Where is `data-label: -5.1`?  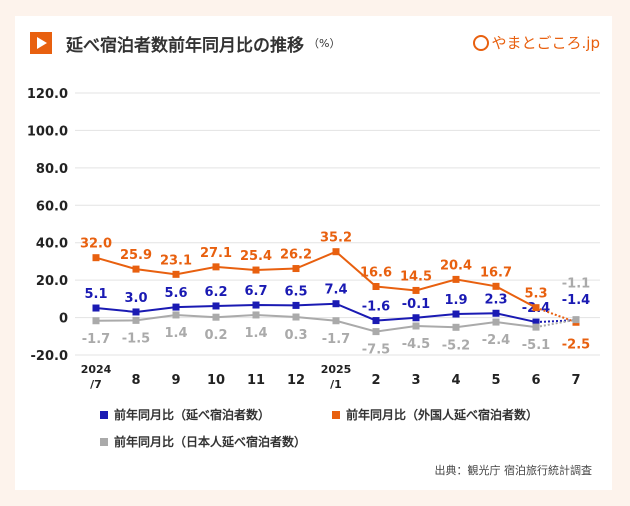 data-label: -5.1 is located at coordinates (536, 345).